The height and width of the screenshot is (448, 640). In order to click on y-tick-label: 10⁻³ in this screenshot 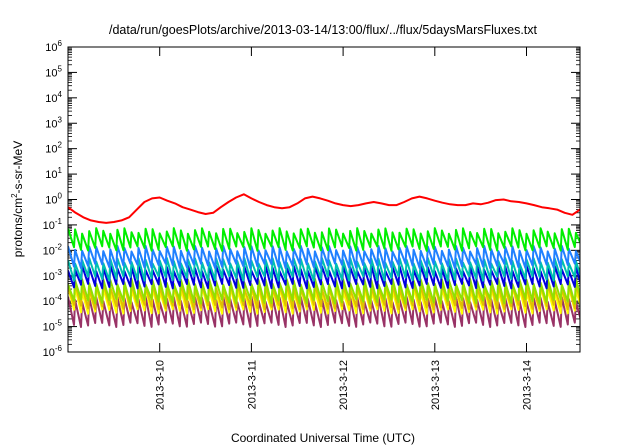, I will do `click(53, 275)`.